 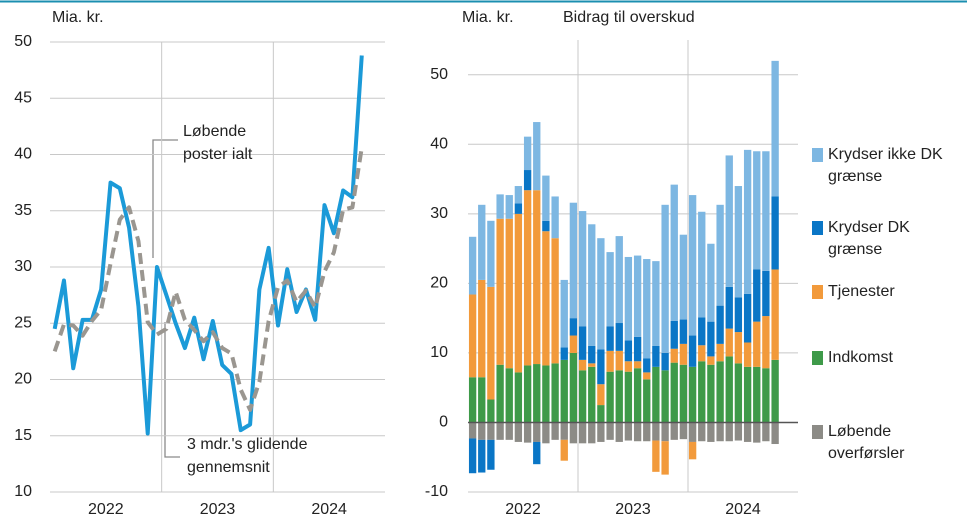 What do you see at coordinates (633, 509) in the screenshot?
I see `x-tick-label: 2023` at bounding box center [633, 509].